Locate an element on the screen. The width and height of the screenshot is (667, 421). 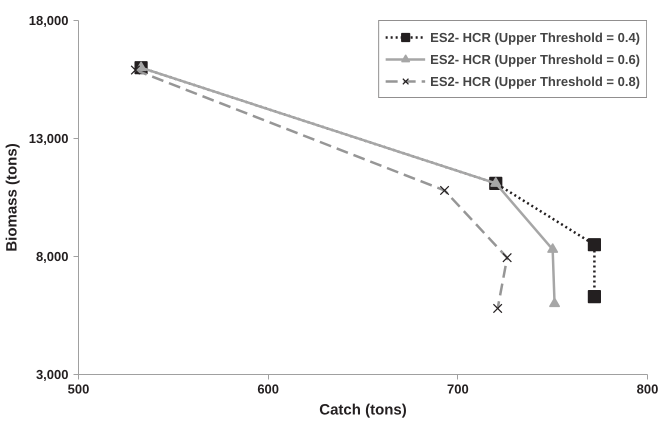
x-tick-label: 600 is located at coordinates (268, 389).